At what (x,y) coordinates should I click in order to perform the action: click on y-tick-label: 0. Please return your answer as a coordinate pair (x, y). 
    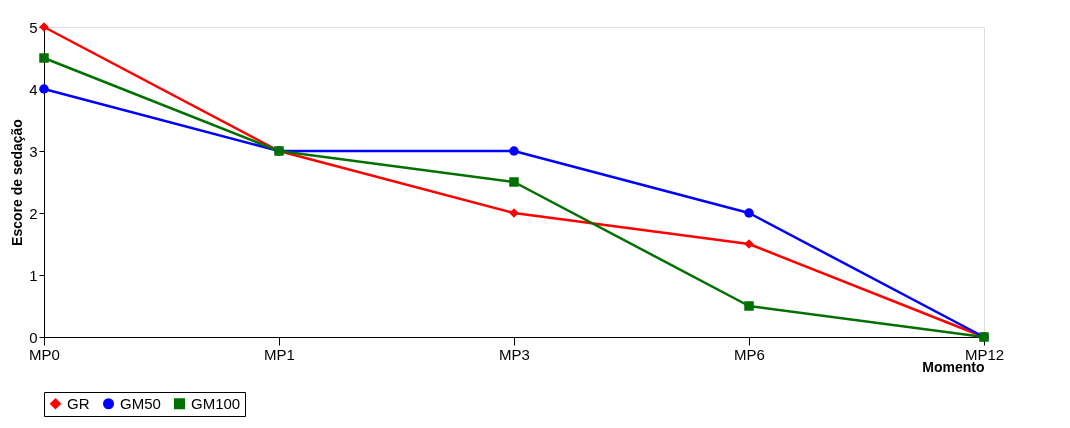
    Looking at the image, I should click on (33, 337).